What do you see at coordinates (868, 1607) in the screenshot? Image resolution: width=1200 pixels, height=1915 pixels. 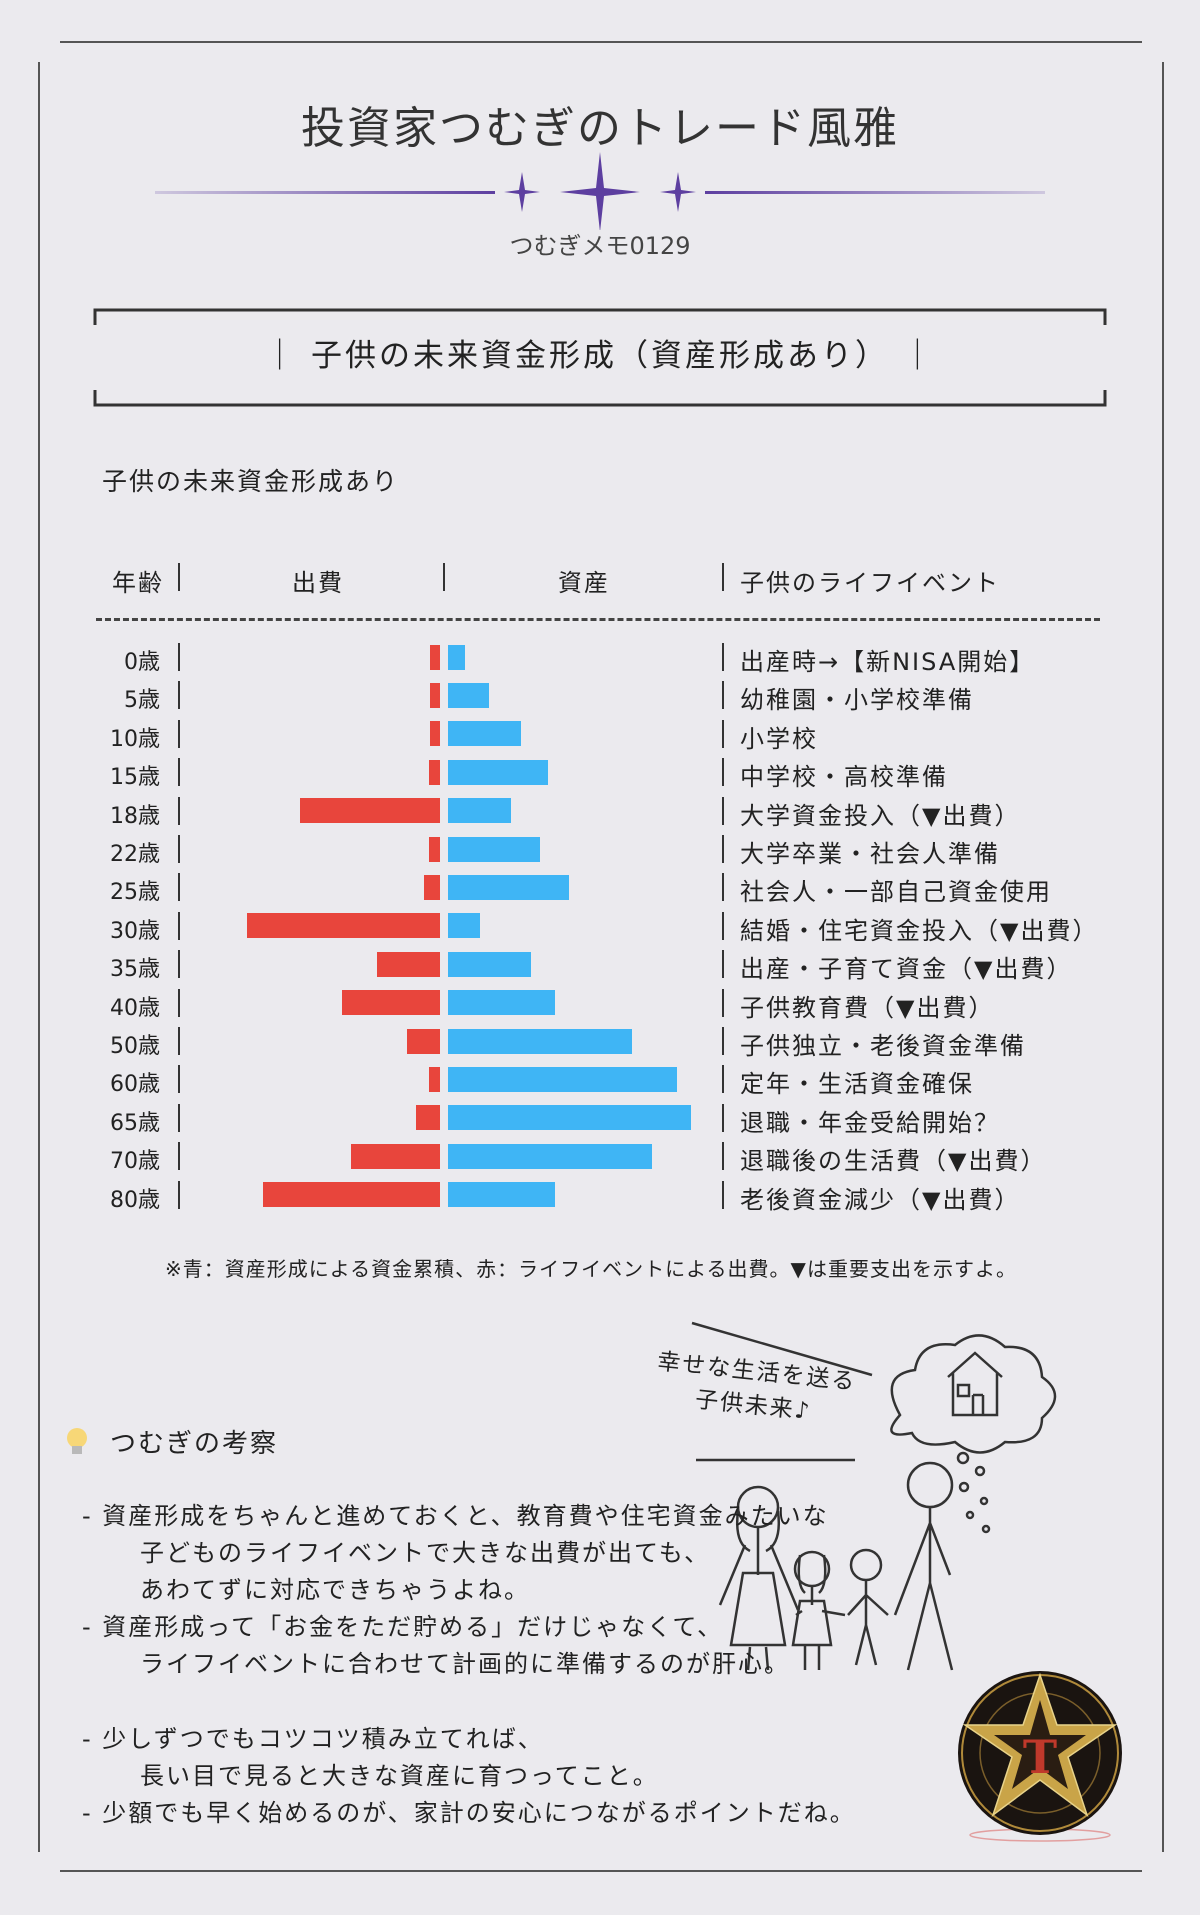 I see `family-boy-icon` at bounding box center [868, 1607].